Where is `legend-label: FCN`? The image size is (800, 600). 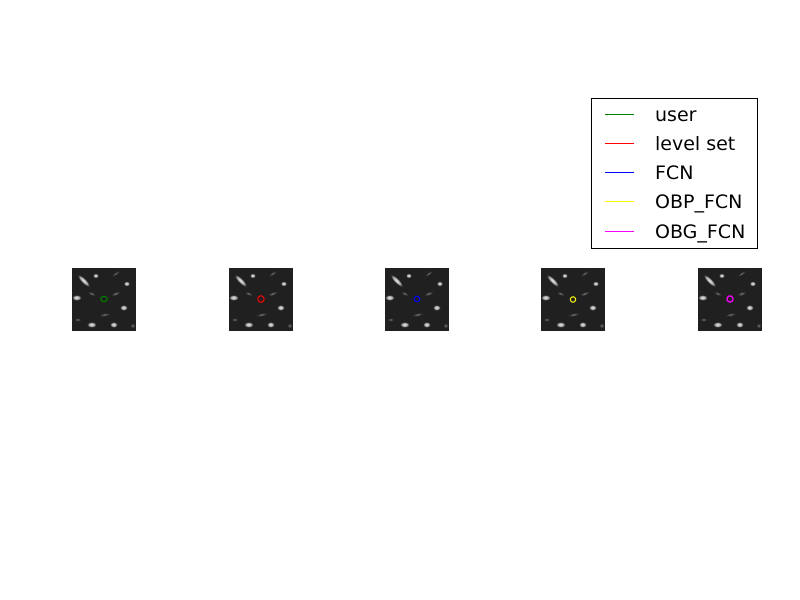 legend-label: FCN is located at coordinates (674, 173).